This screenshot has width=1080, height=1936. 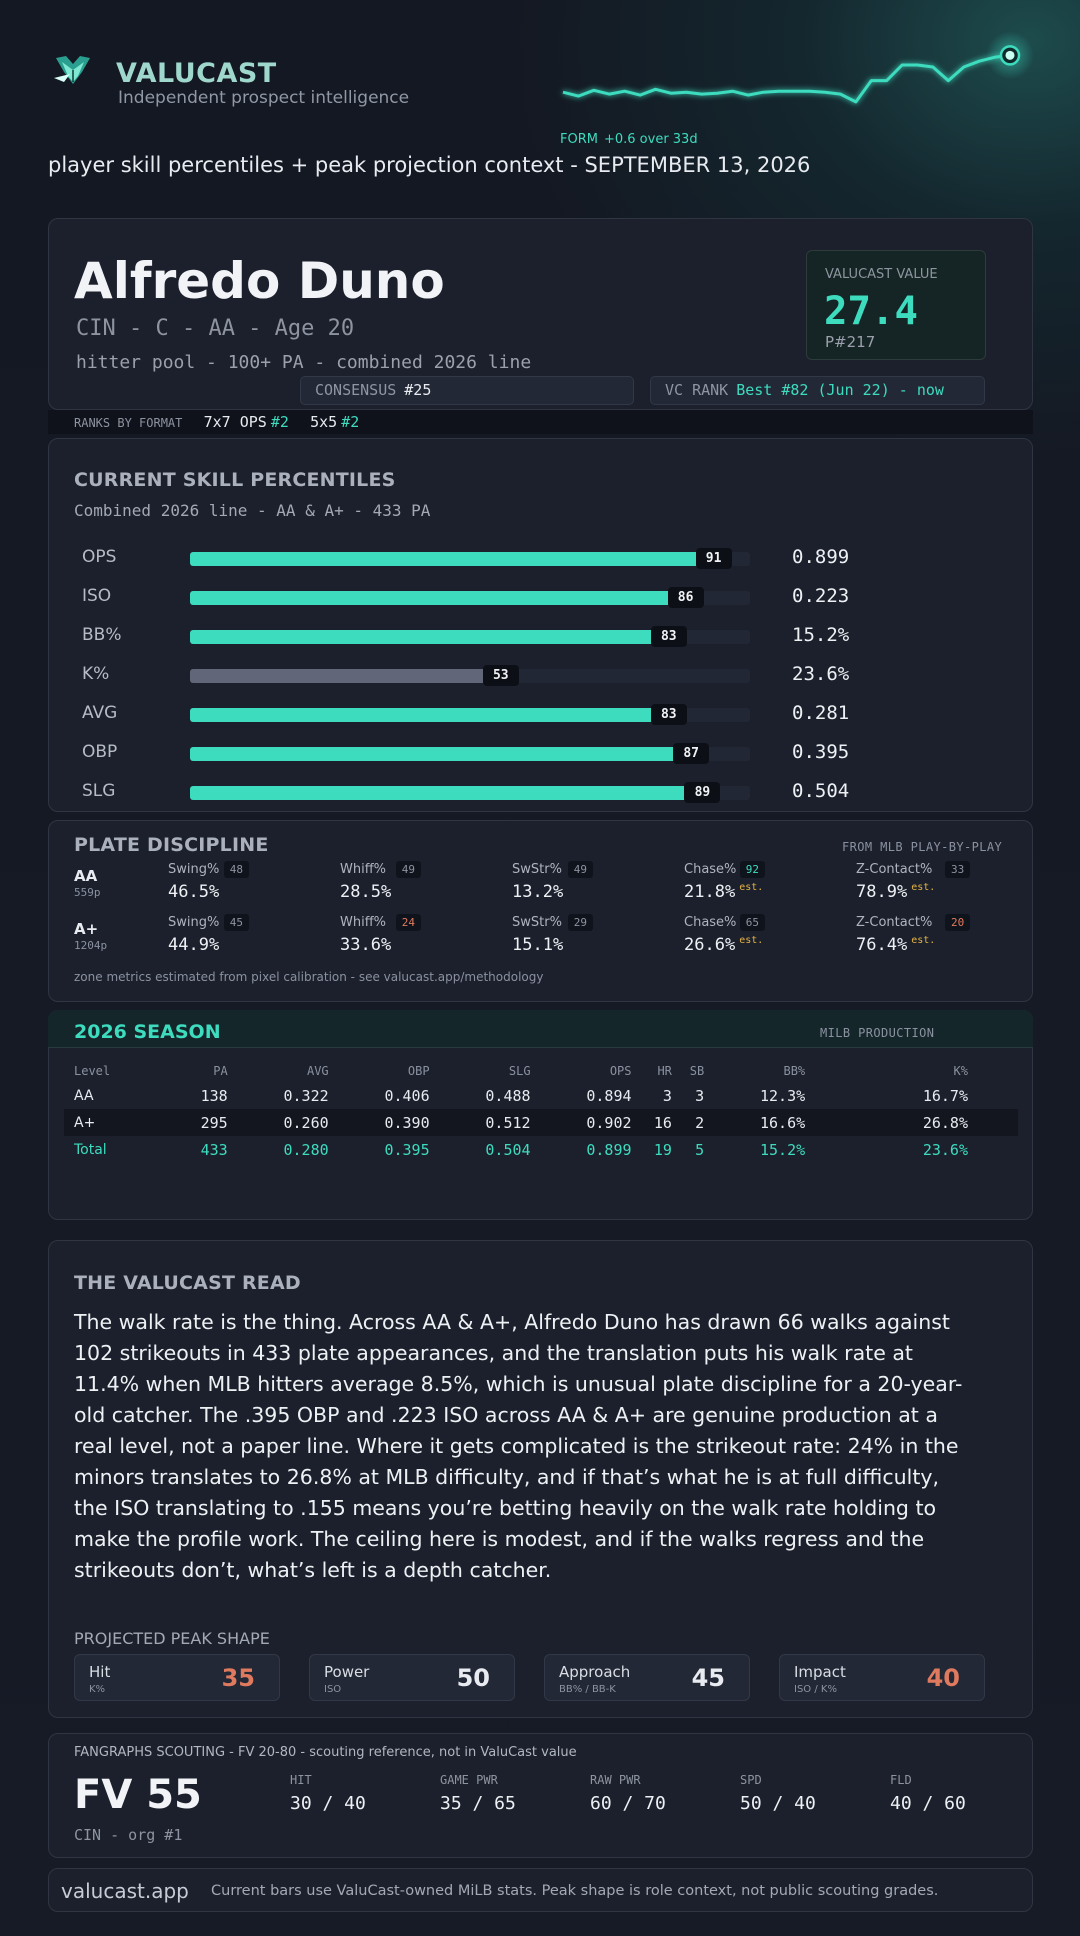 I want to click on season-column-header: BB%, so click(x=794, y=1071).